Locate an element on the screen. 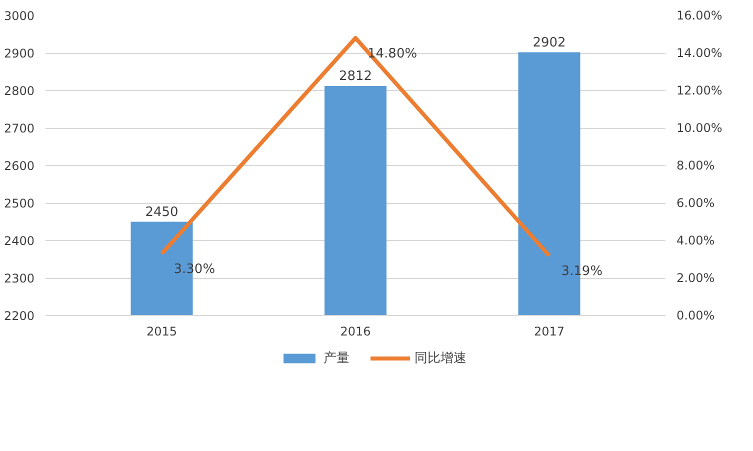 This screenshot has width=753, height=451. y-tick-label: 2700 is located at coordinates (19, 129).